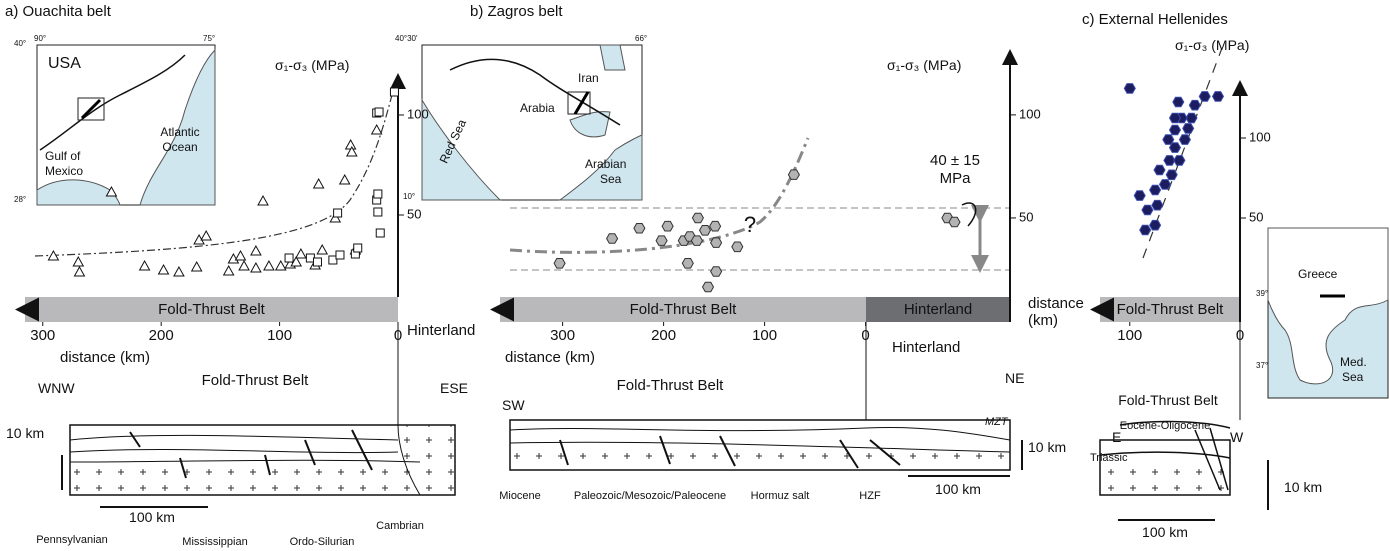 The width and height of the screenshot is (1390, 551). Describe the element at coordinates (513, 405) in the screenshot. I see `annotation: SW` at that location.